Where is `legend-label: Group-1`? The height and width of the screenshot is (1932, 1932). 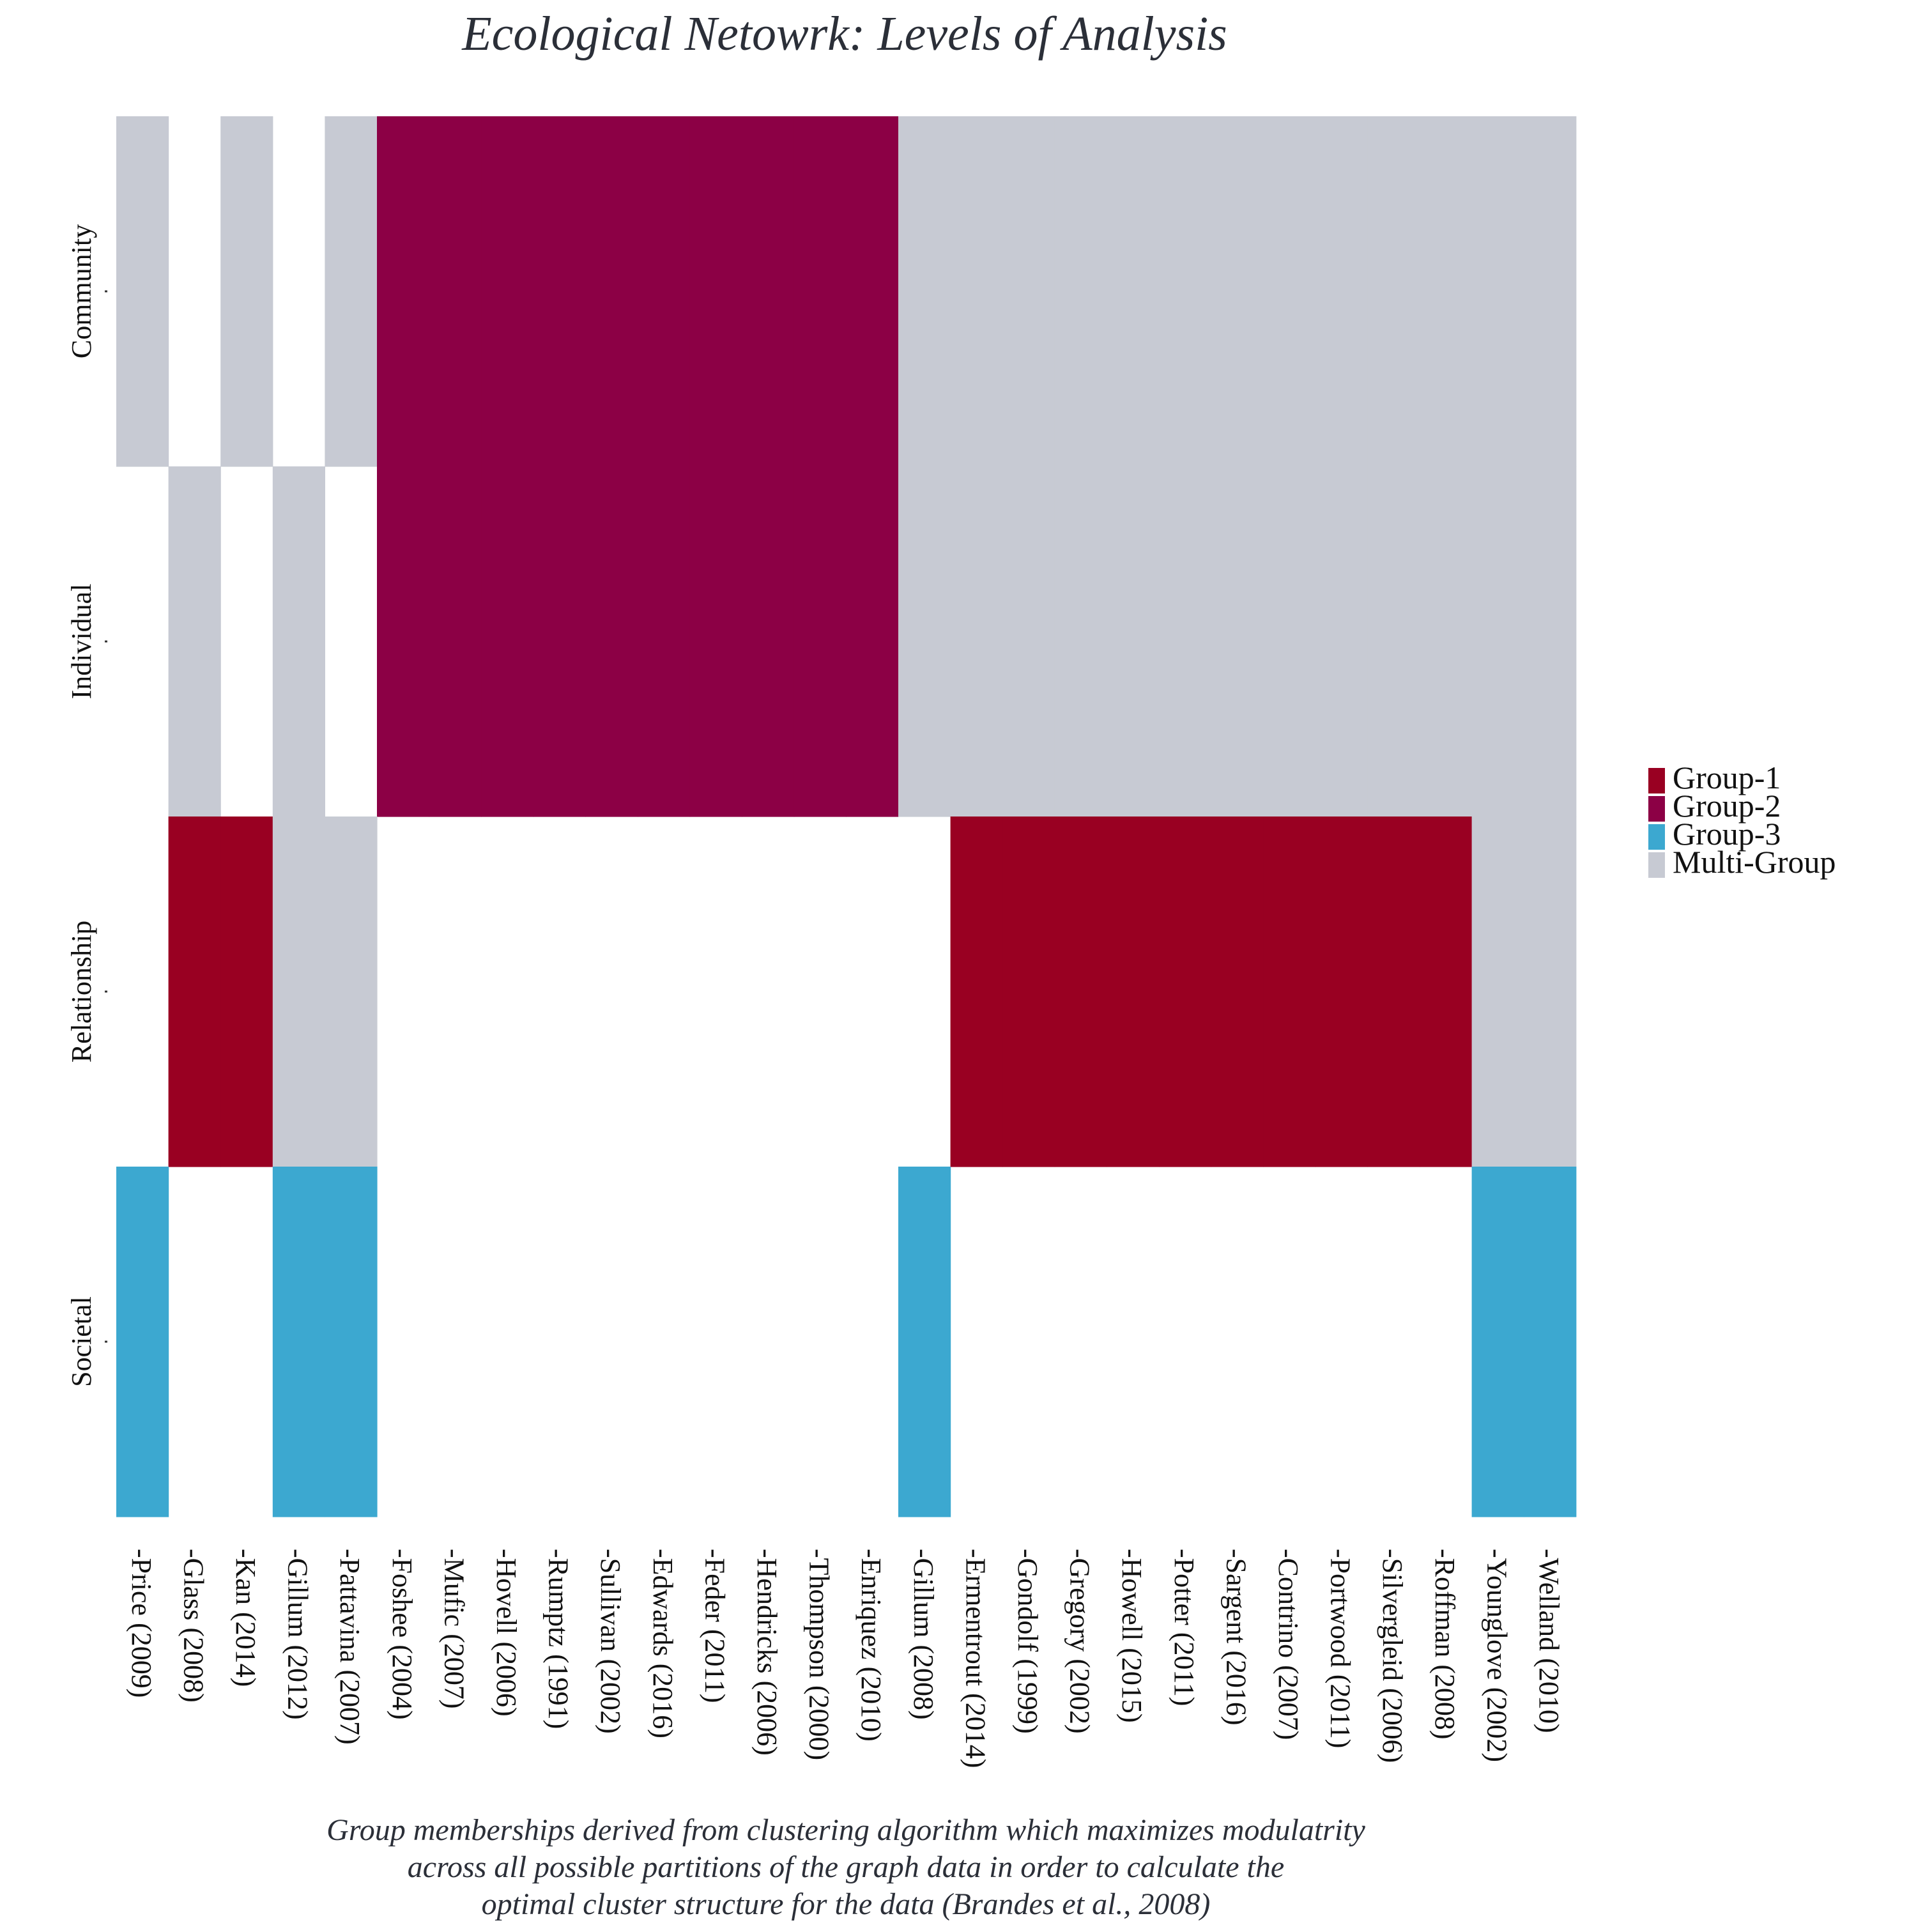 legend-label: Group-1 is located at coordinates (1727, 777).